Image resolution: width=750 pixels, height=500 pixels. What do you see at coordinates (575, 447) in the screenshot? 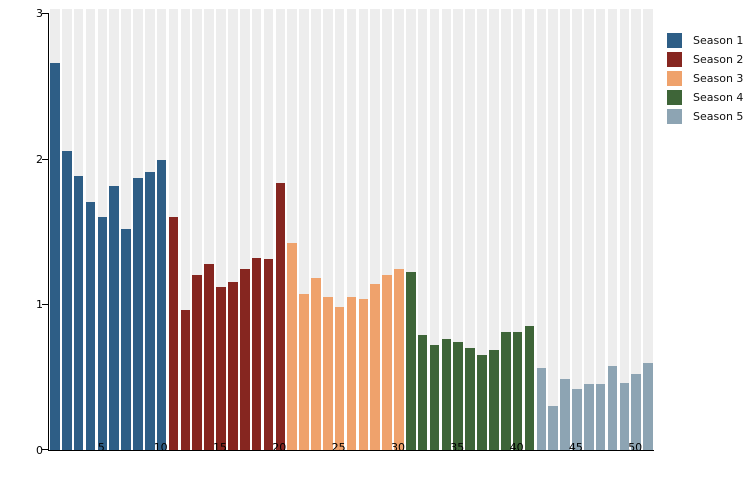
I see `x-tick-label: 45` at bounding box center [575, 447].